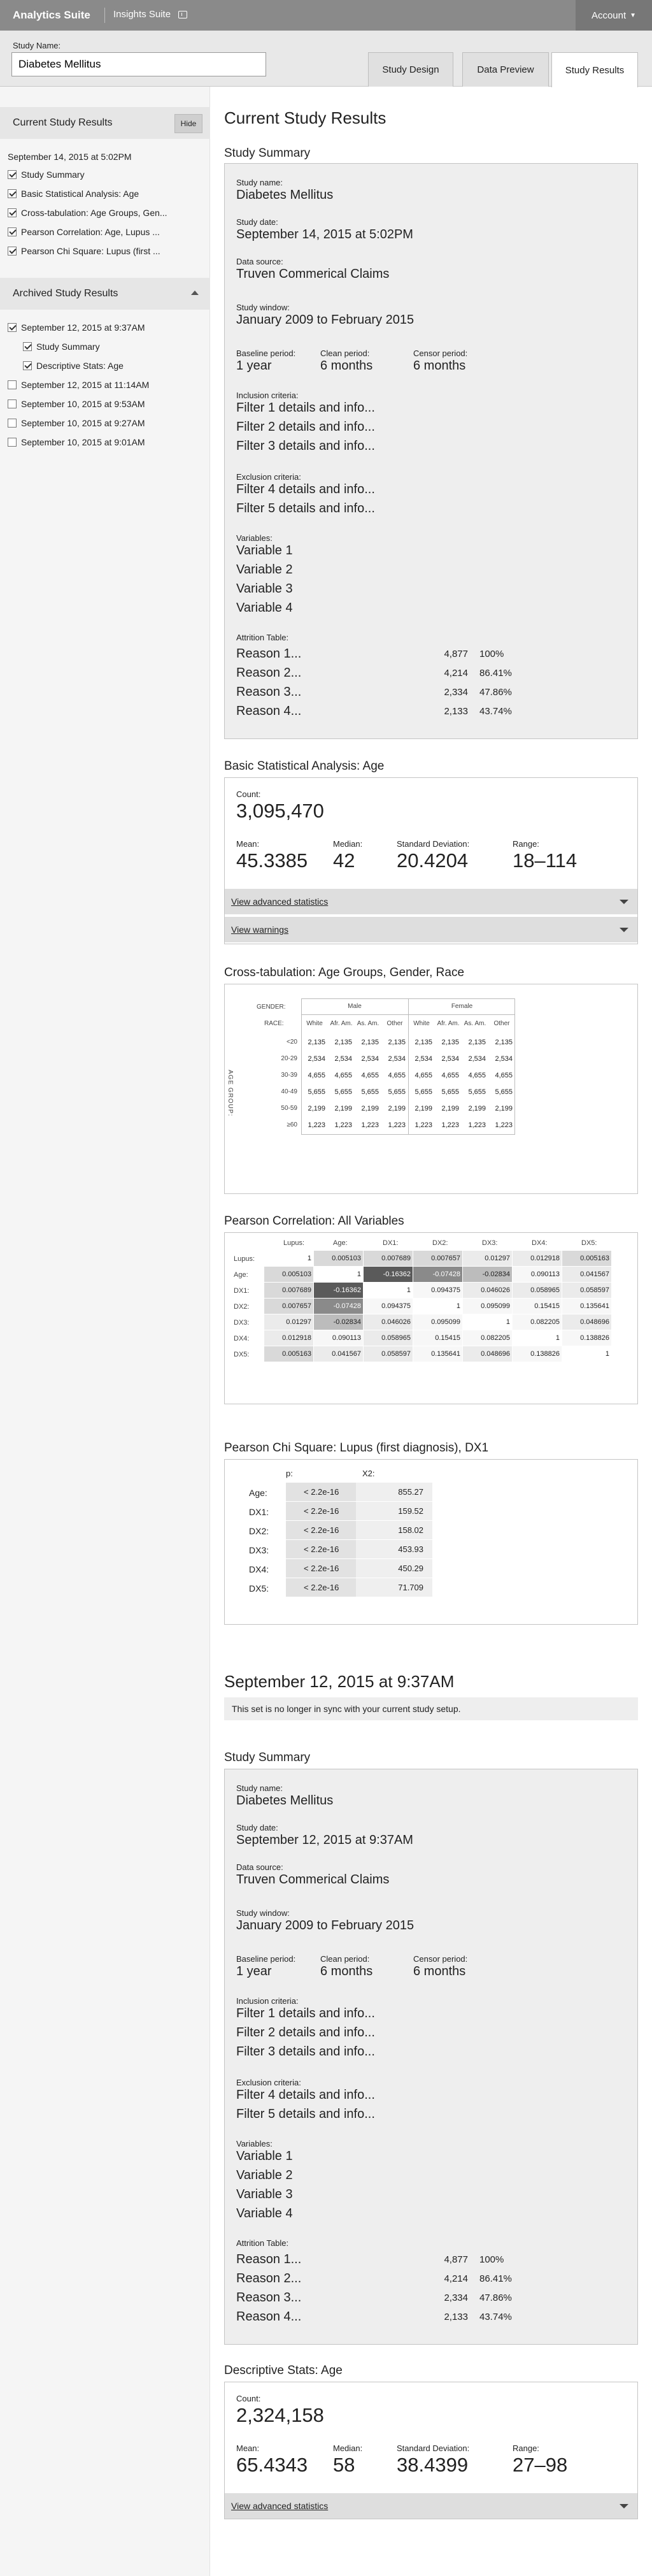 This screenshot has width=652, height=2576. Describe the element at coordinates (267, 153) in the screenshot. I see `section-title: Study Summary` at that location.